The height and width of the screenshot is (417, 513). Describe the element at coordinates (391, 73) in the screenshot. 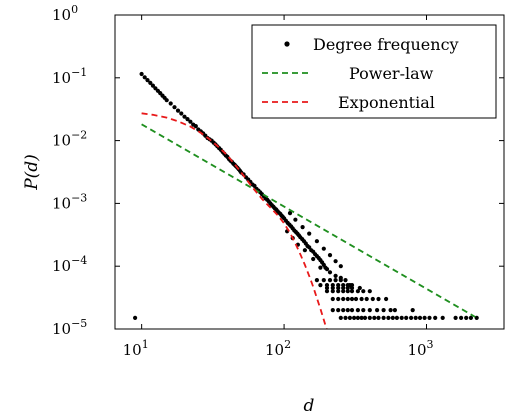

I see `legend-label-power-law: Power-law` at that location.